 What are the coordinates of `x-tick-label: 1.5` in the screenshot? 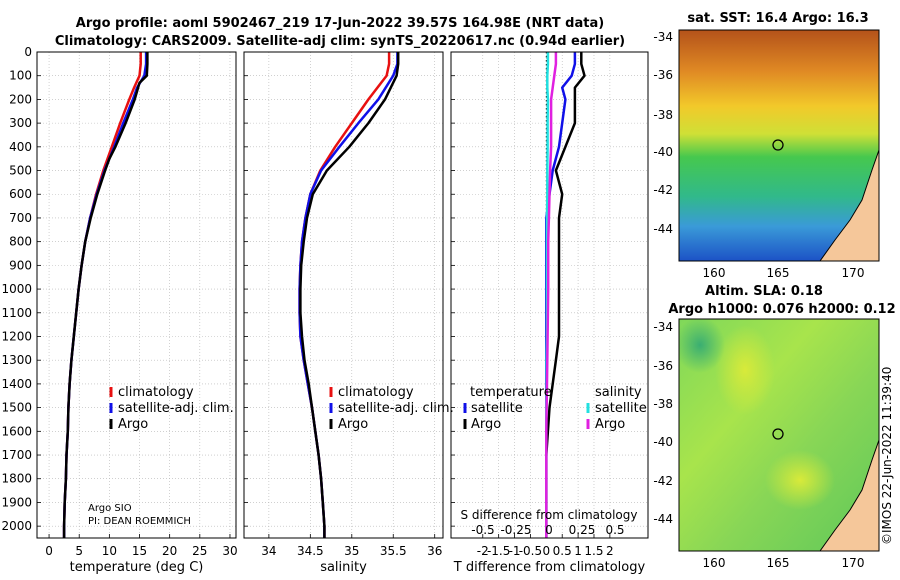 It's located at (593, 551).